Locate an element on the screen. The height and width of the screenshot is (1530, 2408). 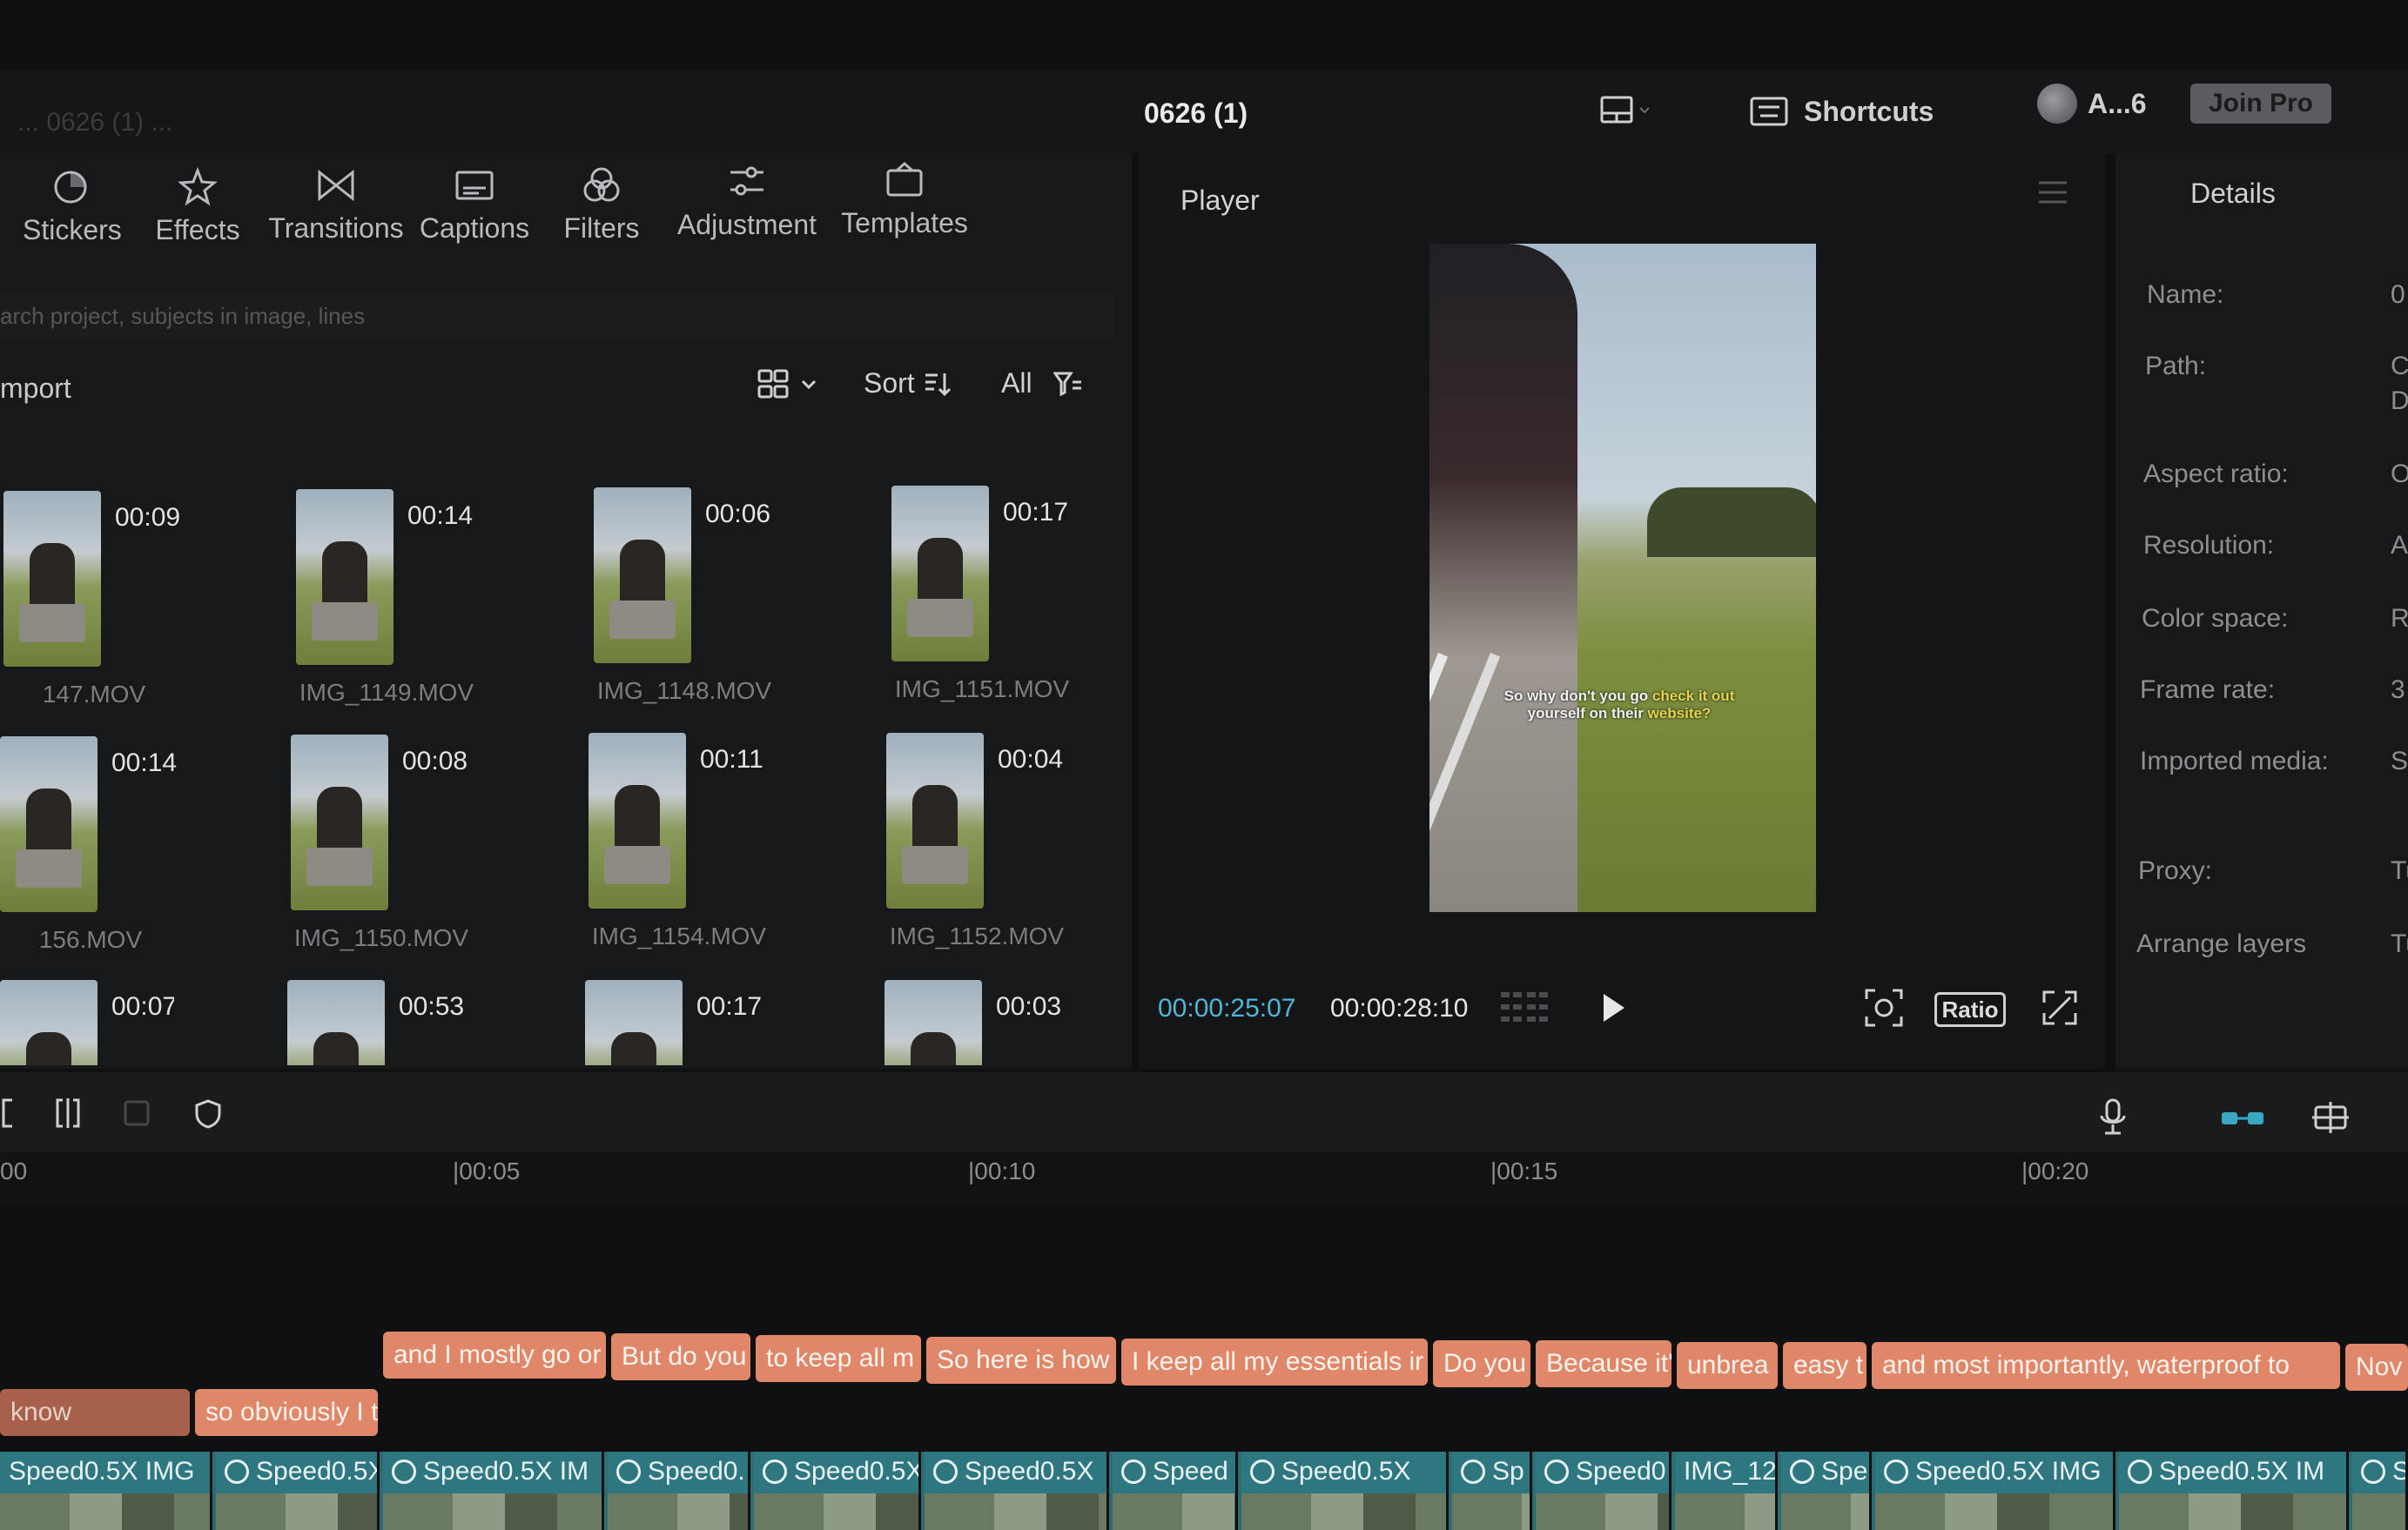
caption-clip: Nov is located at coordinates (2376, 1367).